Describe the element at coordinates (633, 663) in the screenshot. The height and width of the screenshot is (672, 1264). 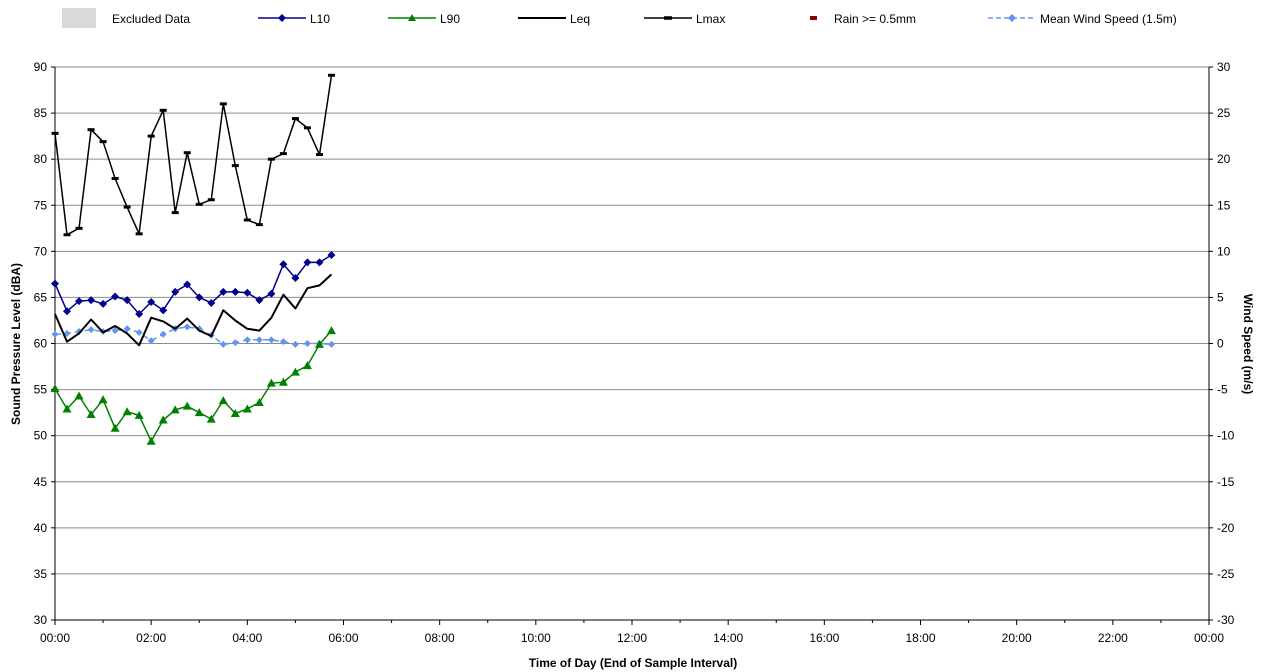
I see `x-axis-title: Time of Day (End of Sample Interval)` at that location.